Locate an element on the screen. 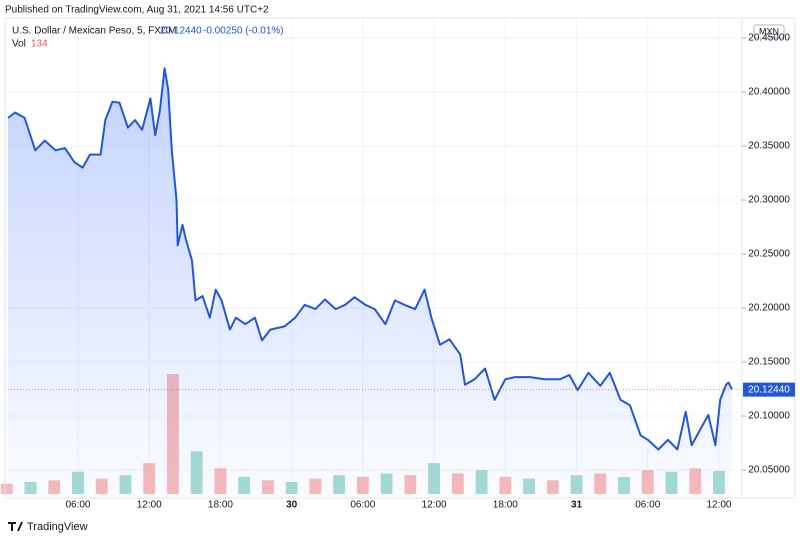 The image size is (800, 539). volume-value: 134 is located at coordinates (39, 44).